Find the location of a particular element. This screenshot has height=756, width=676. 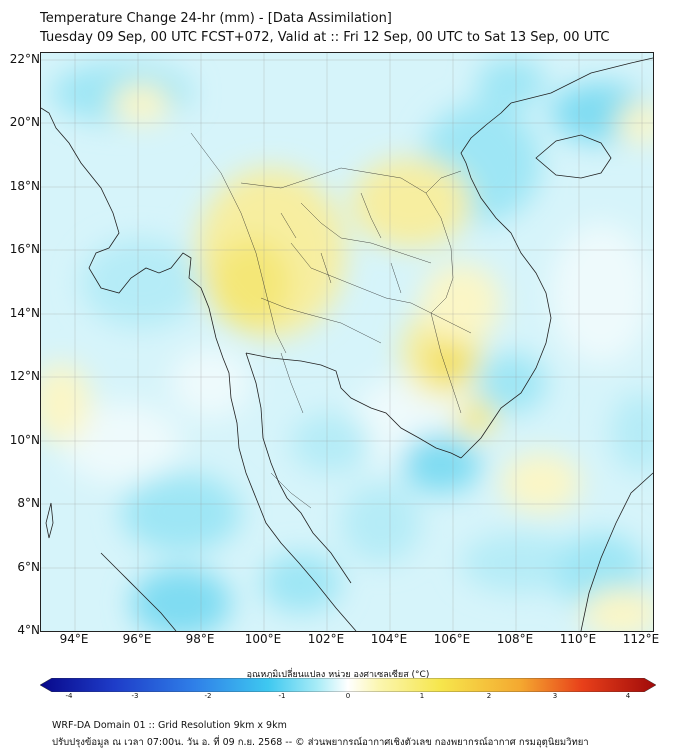

lat-label-22n: 22°N is located at coordinates (24, 59).